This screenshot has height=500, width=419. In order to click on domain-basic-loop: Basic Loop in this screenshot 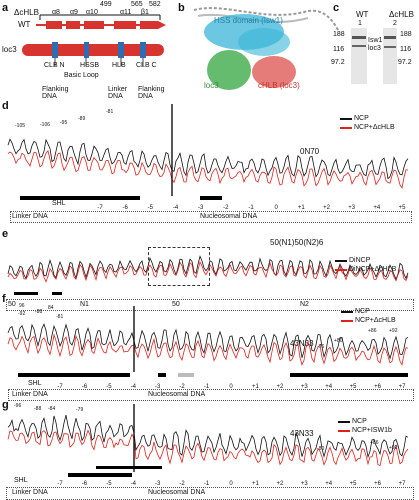, I will do `click(81, 75)`.